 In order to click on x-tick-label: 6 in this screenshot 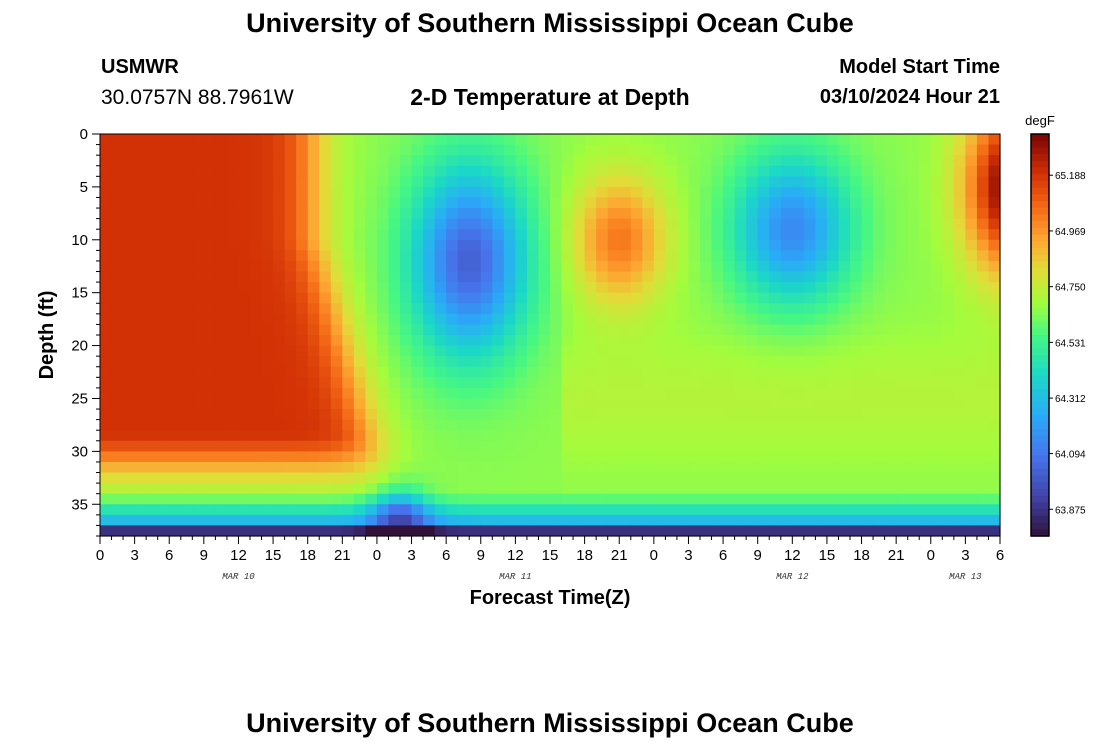, I will do `click(723, 555)`.